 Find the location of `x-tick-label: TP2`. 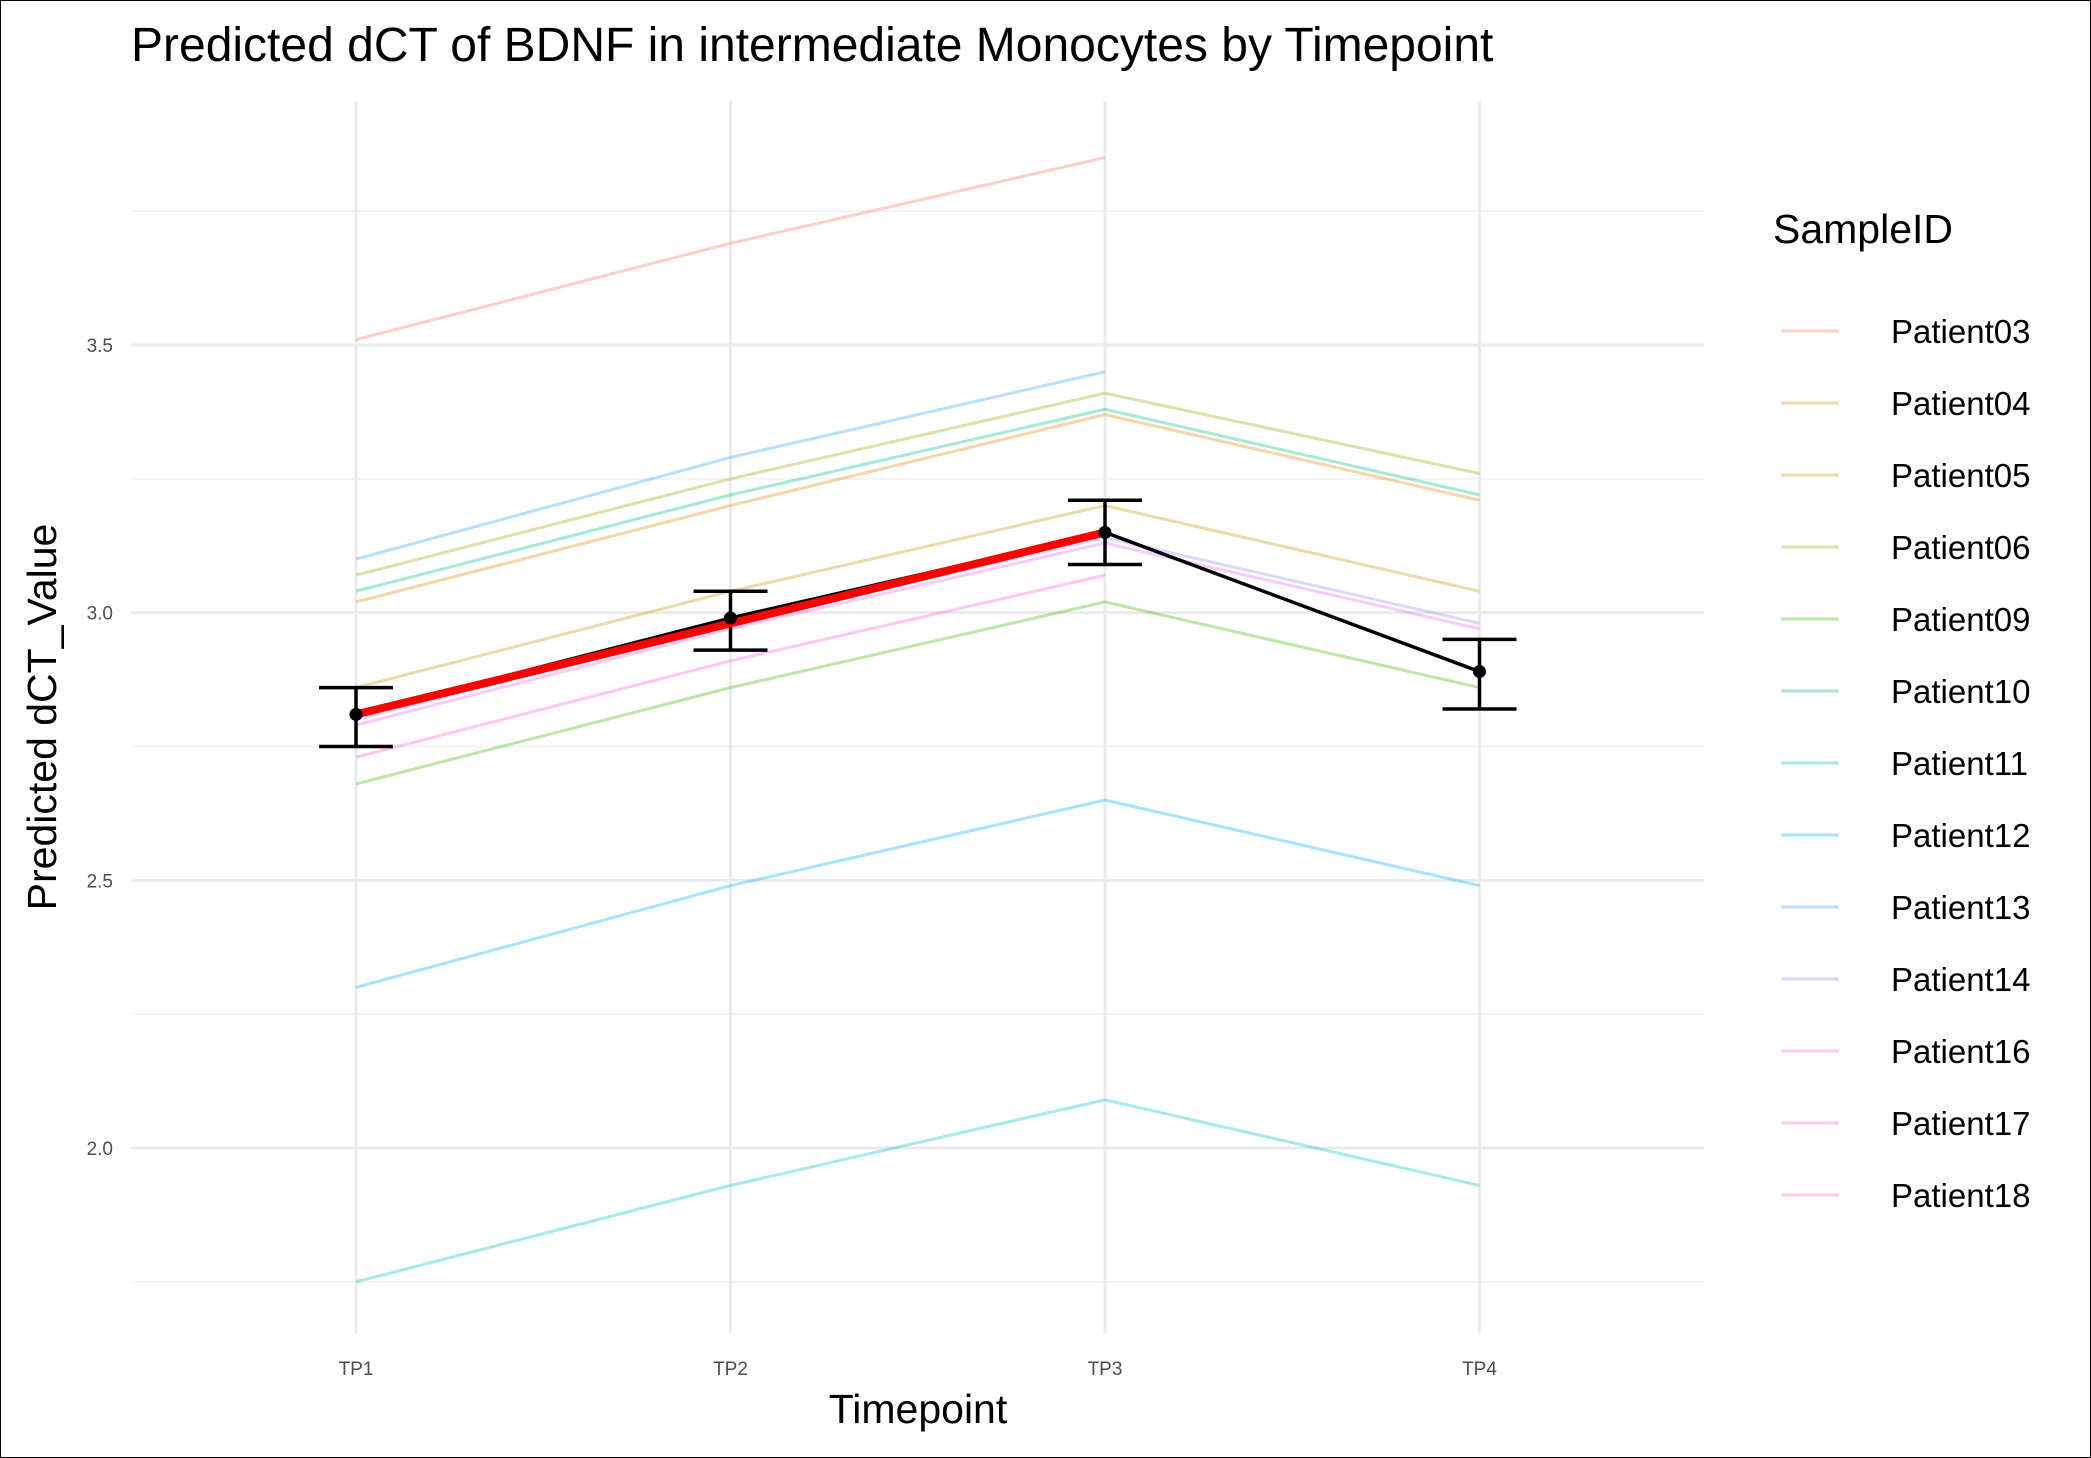

x-tick-label: TP2 is located at coordinates (730, 1369).